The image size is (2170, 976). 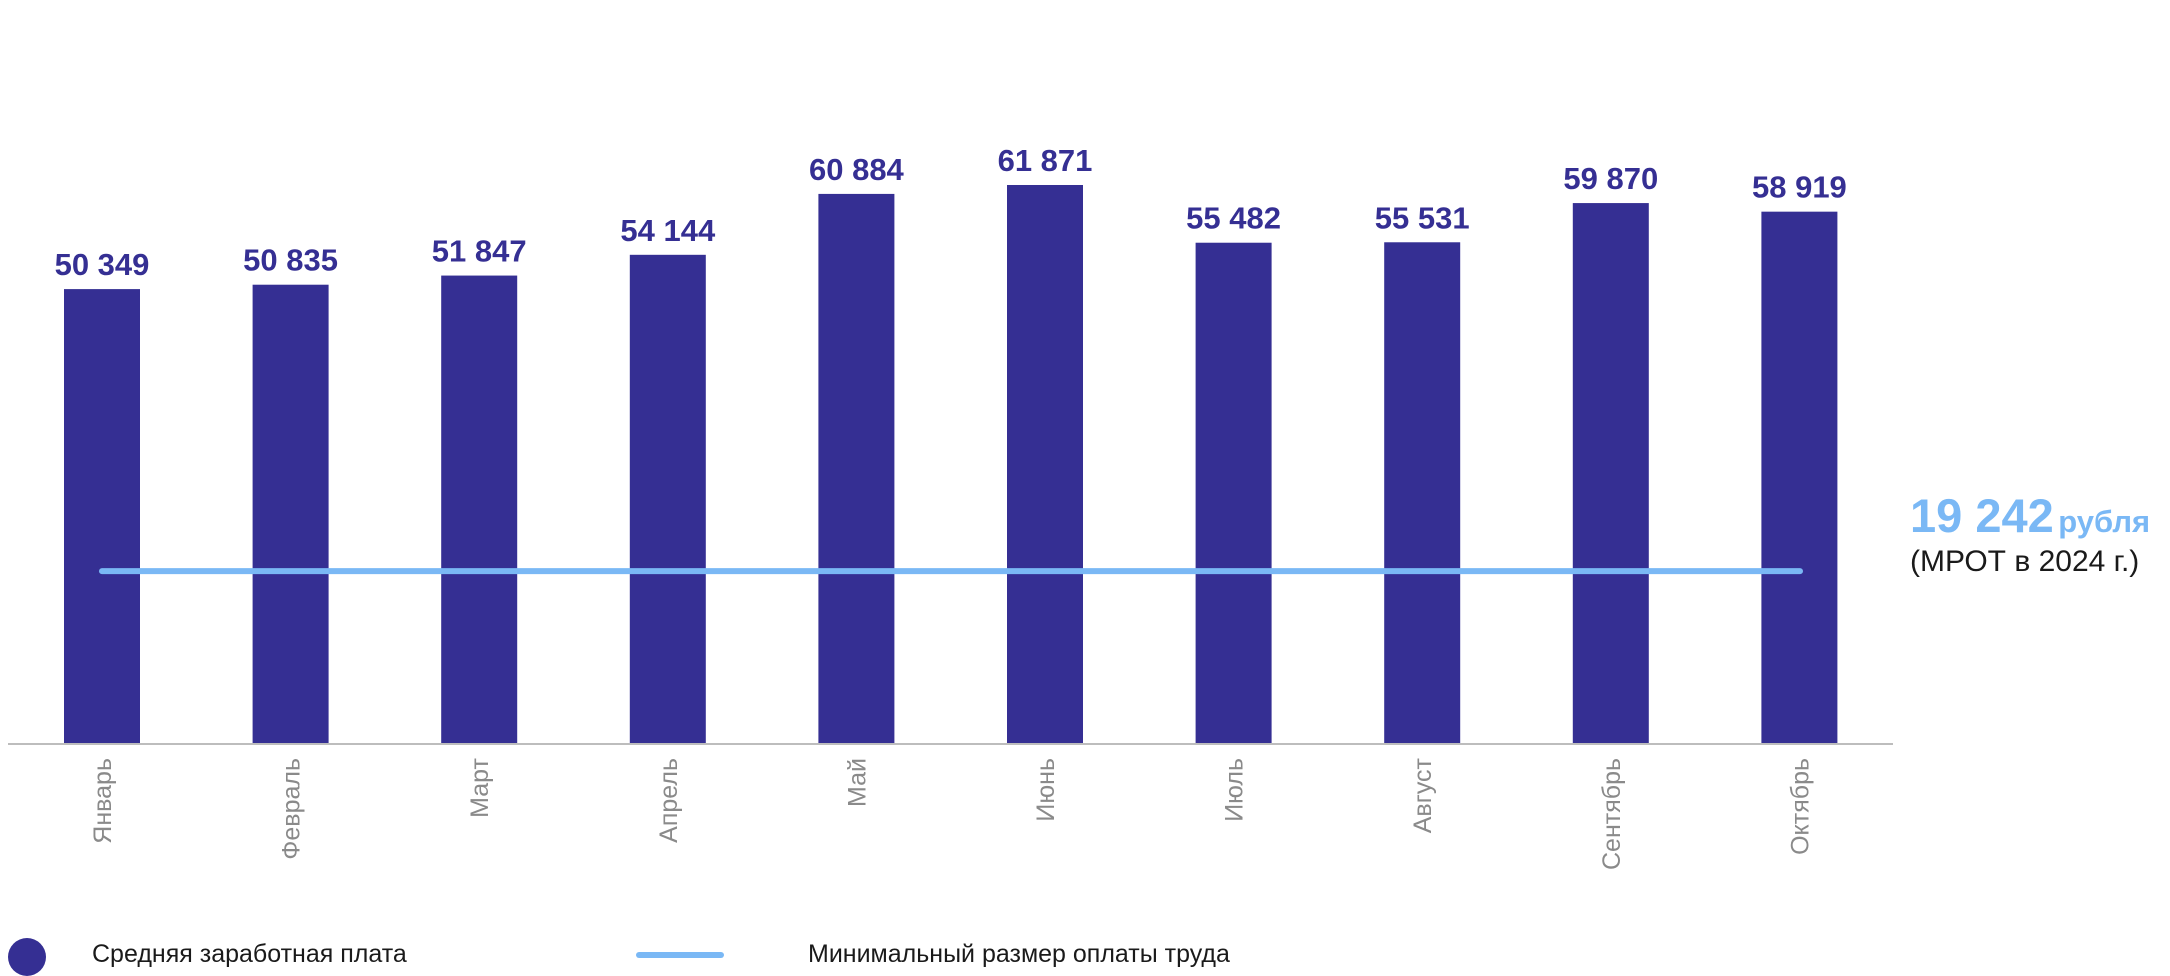 I want to click on bar-value-label: 59 870, so click(x=1610, y=178).